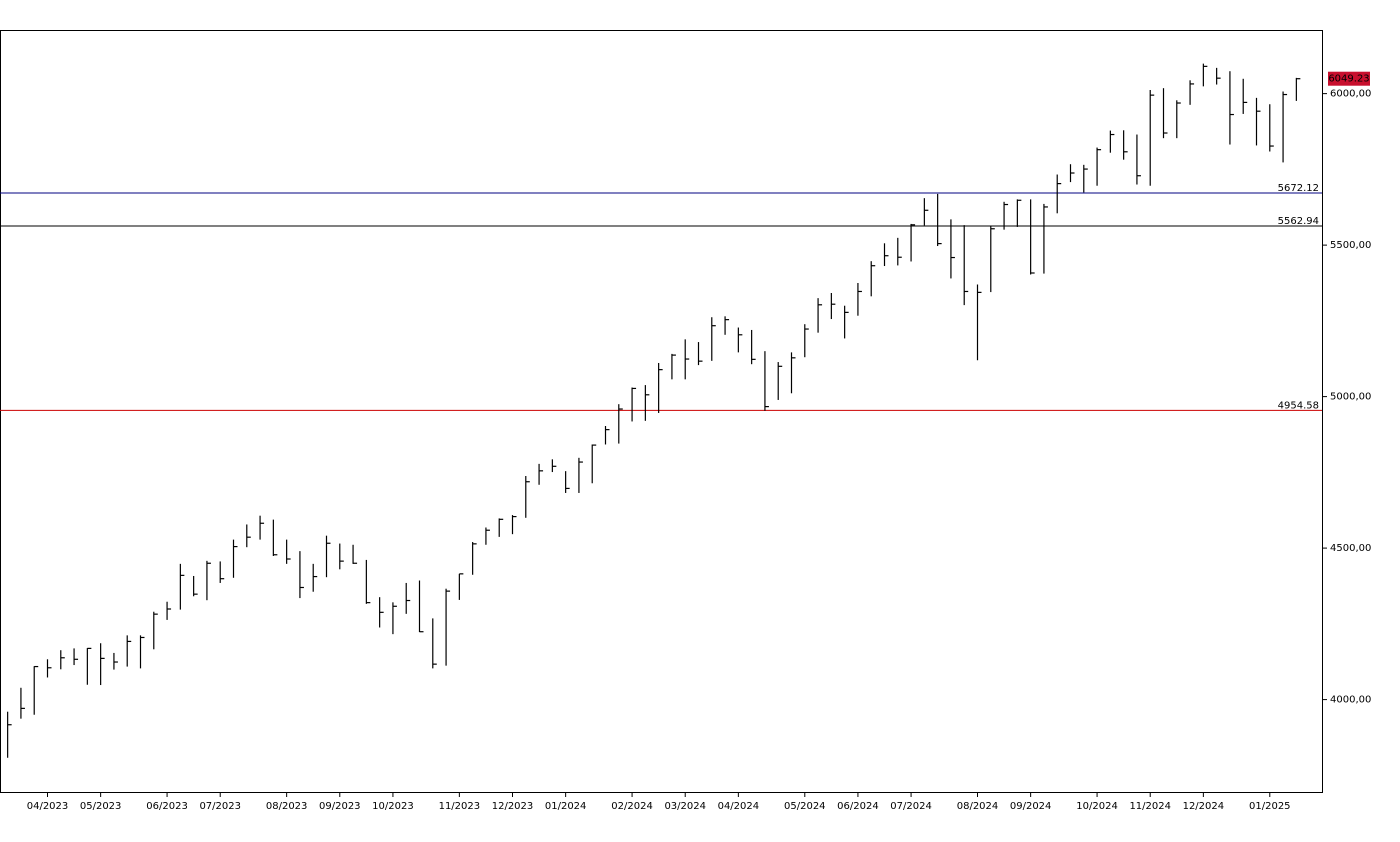 The width and height of the screenshot is (1400, 842). Describe the element at coordinates (858, 806) in the screenshot. I see `x-tick-label: 06/2024` at that location.